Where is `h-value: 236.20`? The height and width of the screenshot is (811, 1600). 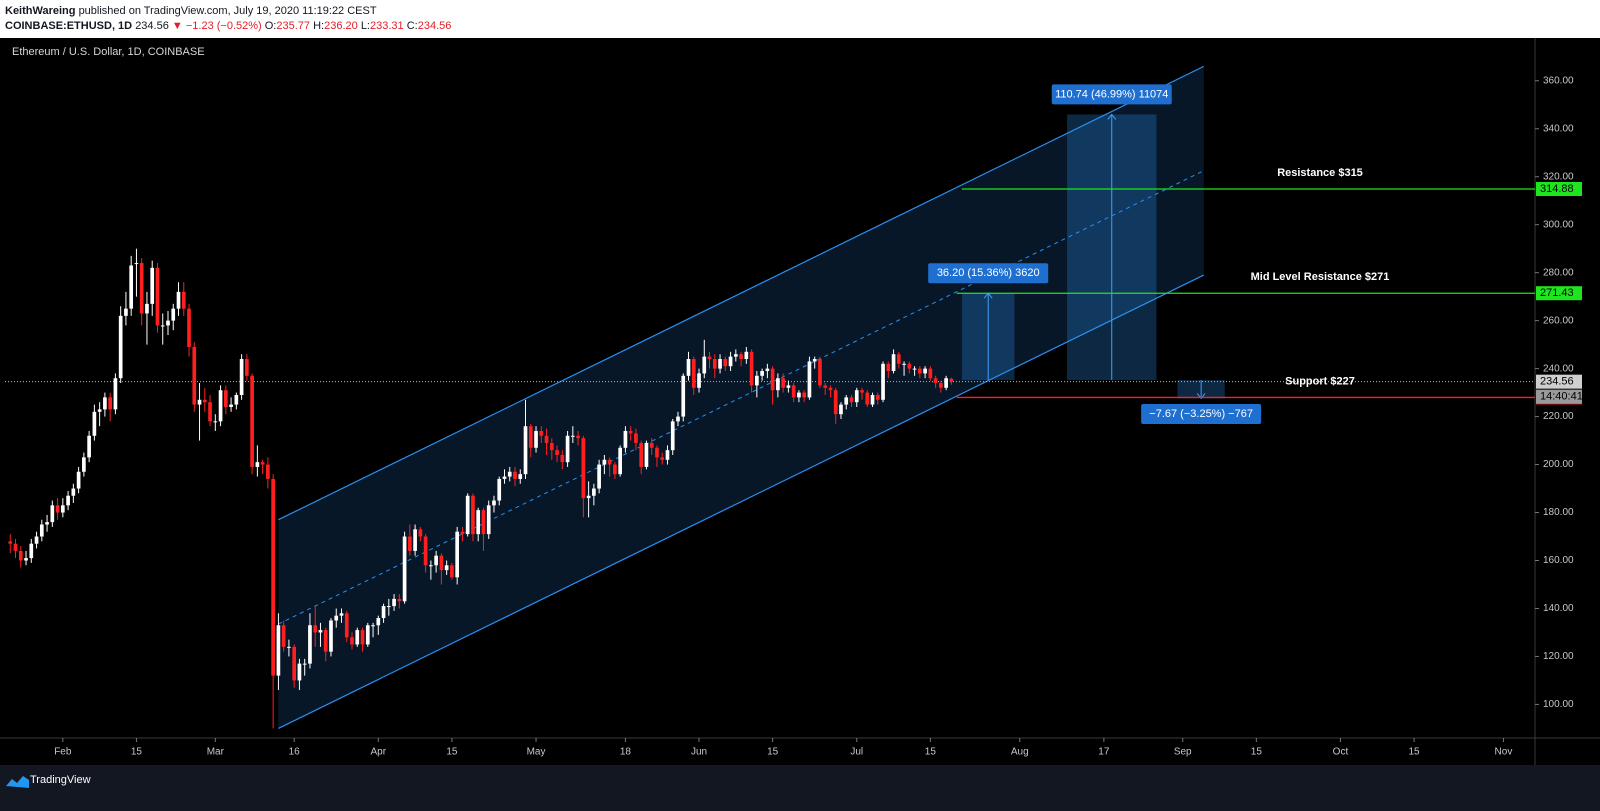 h-value: 236.20 is located at coordinates (341, 26).